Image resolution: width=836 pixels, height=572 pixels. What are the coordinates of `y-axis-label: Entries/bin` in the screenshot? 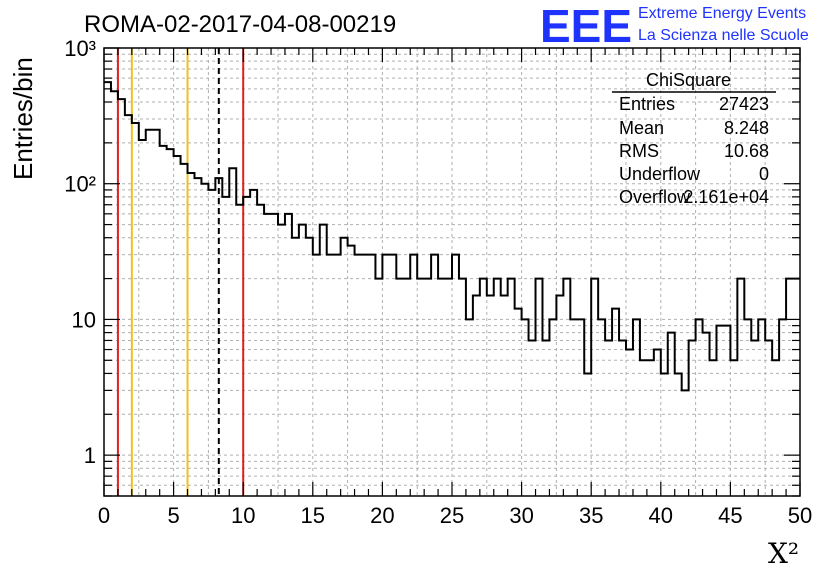 It's located at (23, 118).